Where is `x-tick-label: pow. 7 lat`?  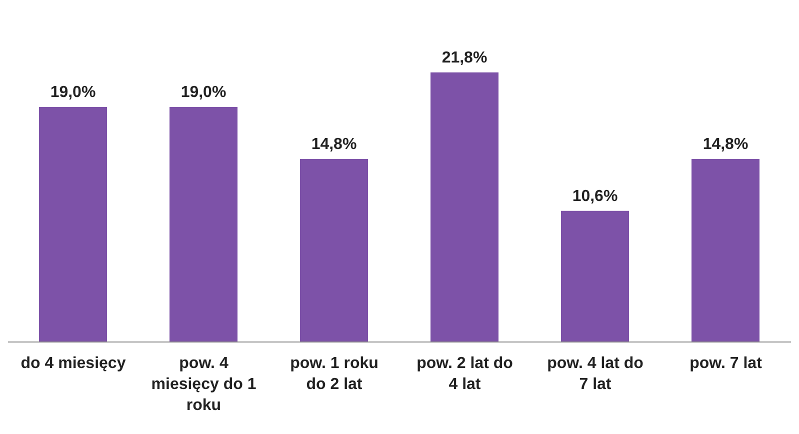 x-tick-label: pow. 7 lat is located at coordinates (726, 363).